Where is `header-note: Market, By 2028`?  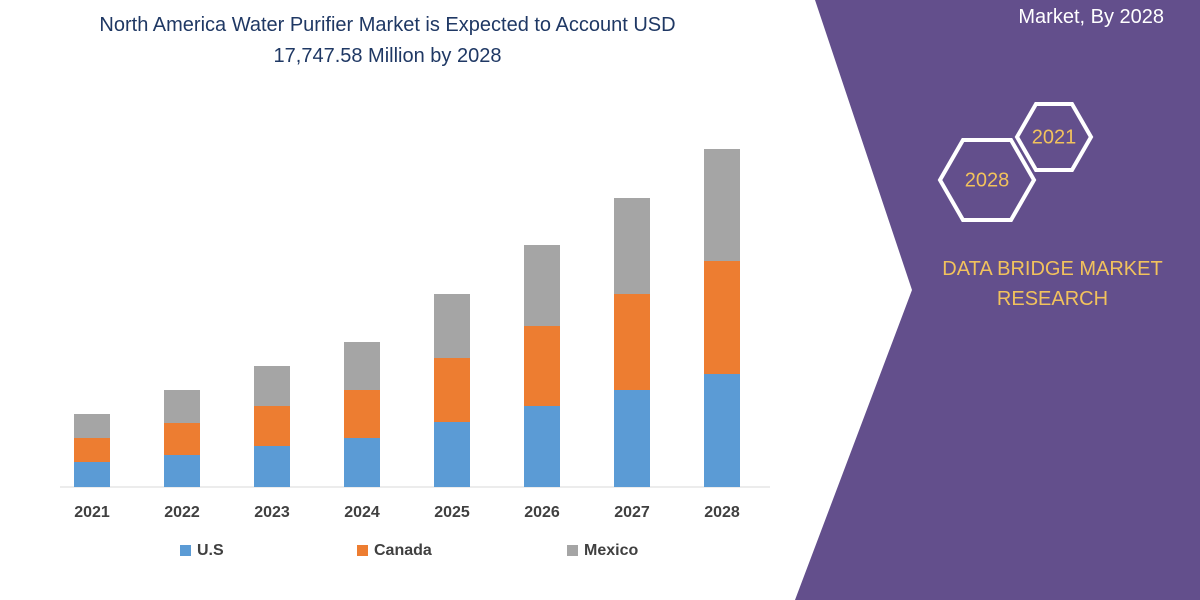
header-note: Market, By 2028 is located at coordinates (1091, 17).